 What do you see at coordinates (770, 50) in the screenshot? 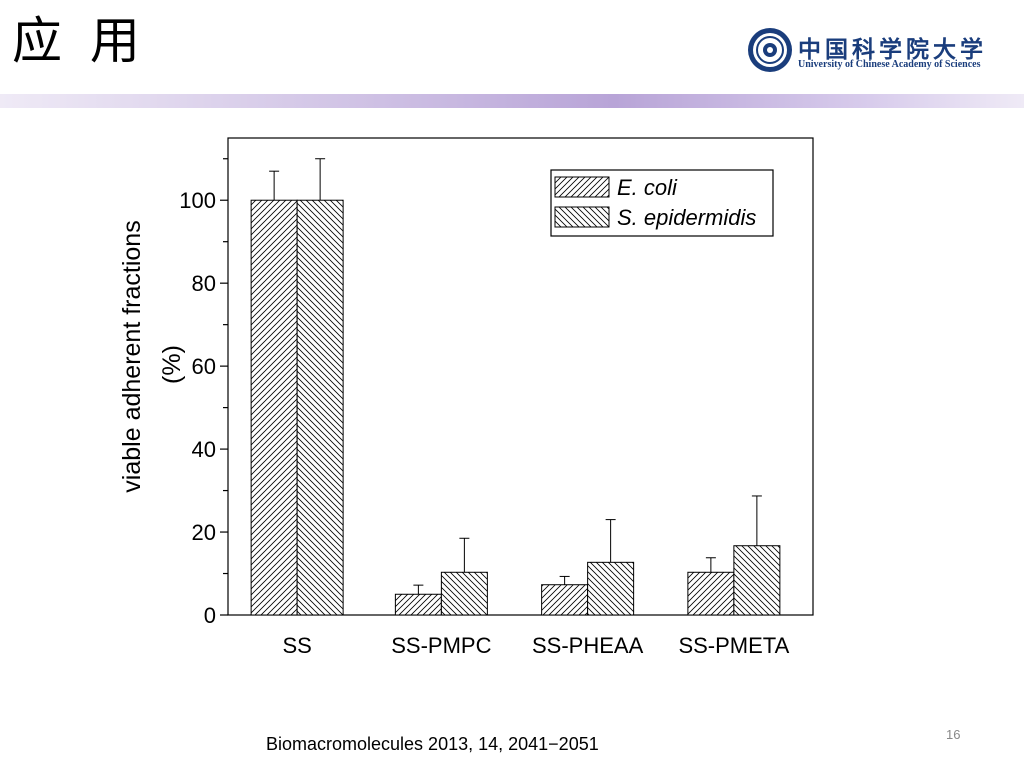
I see `emblem-icon` at bounding box center [770, 50].